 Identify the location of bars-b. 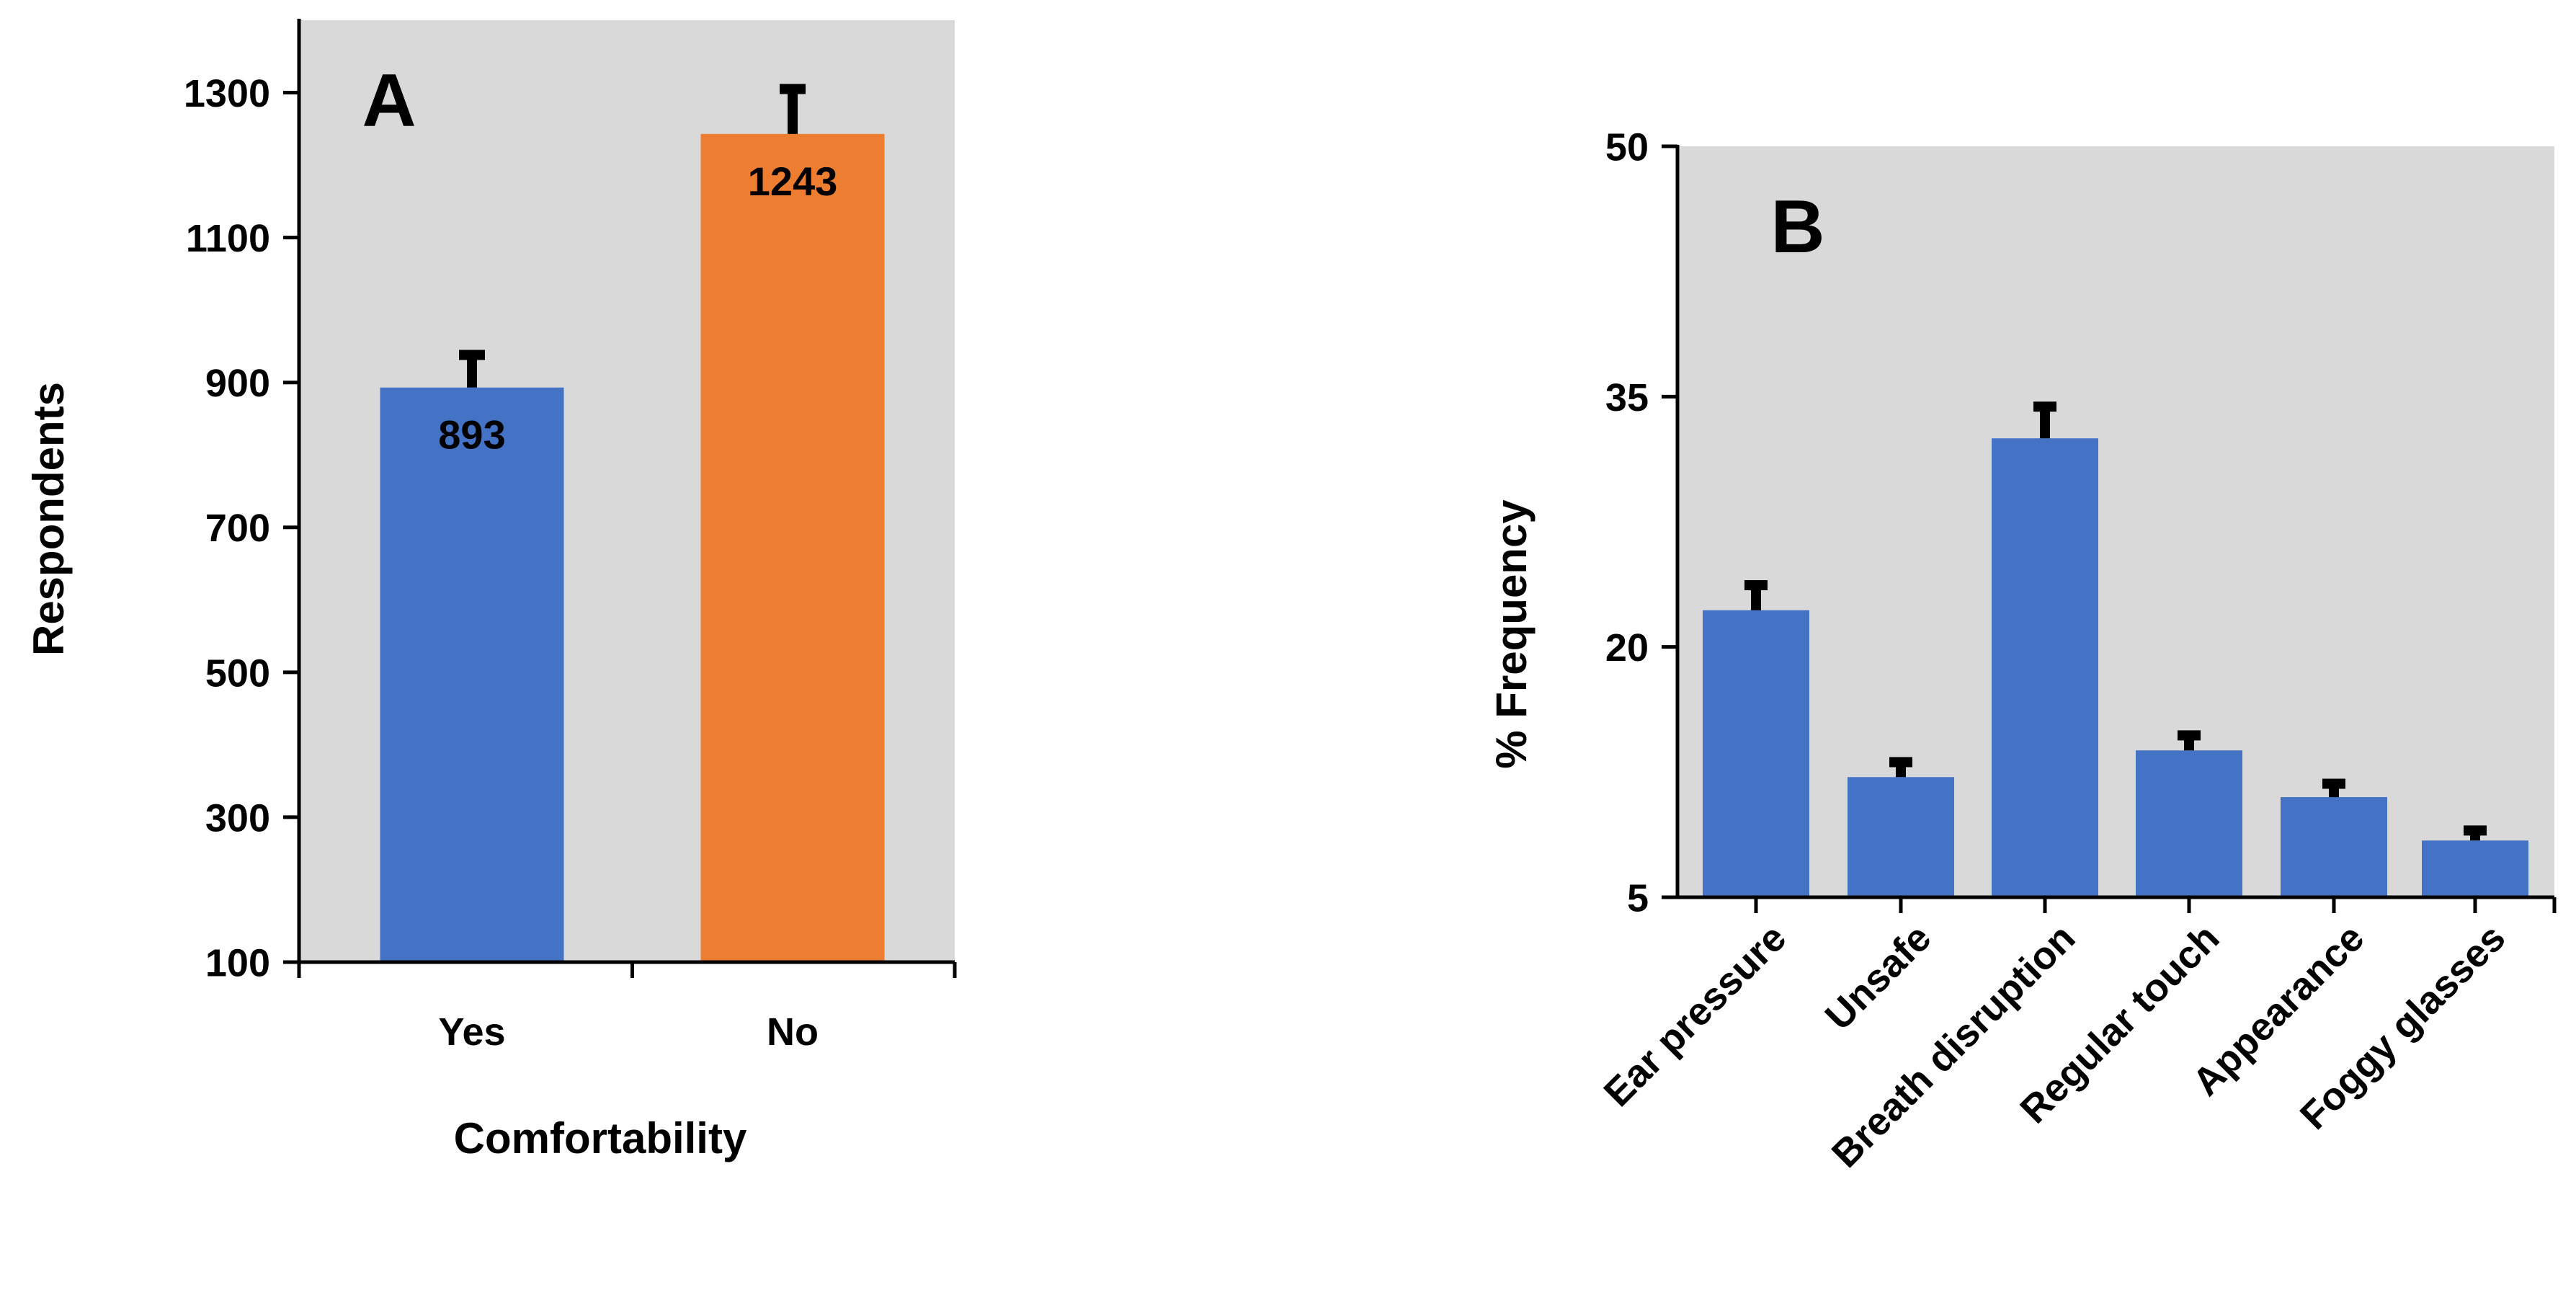
(2115, 667).